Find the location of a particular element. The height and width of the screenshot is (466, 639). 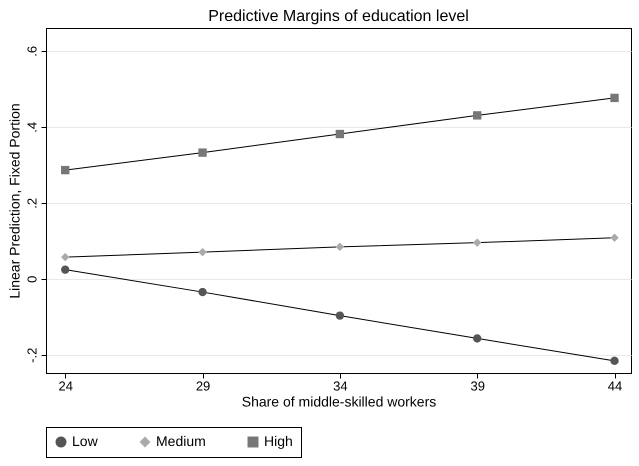

x-tick-label: 34 is located at coordinates (340, 386).